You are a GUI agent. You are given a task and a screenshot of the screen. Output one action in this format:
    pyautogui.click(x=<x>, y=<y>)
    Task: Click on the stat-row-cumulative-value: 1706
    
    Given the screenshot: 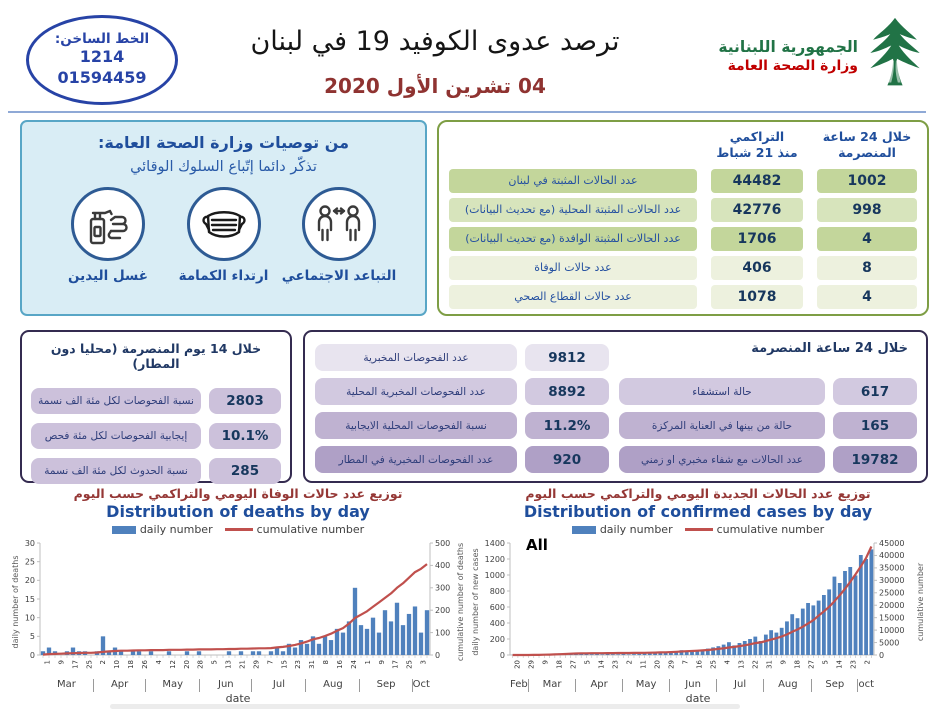 What is the action you would take?
    pyautogui.click(x=757, y=238)
    